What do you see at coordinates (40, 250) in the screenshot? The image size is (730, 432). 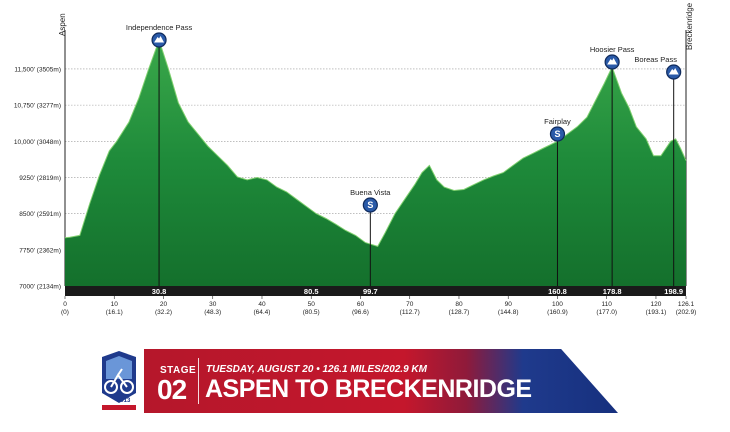 I see `y-tick-label: 7750' (2362m)` at bounding box center [40, 250].